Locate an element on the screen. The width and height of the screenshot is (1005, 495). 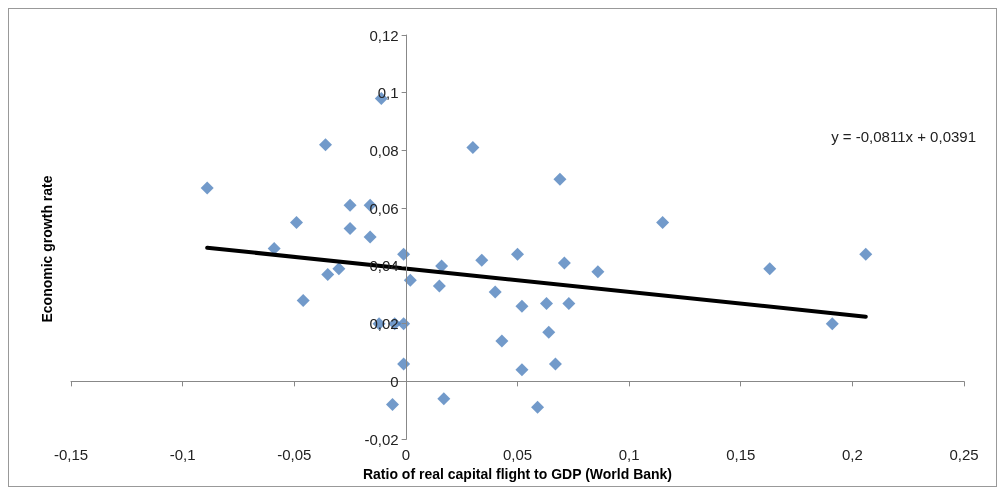
x-tick-label: -0,15 is located at coordinates (71, 455).